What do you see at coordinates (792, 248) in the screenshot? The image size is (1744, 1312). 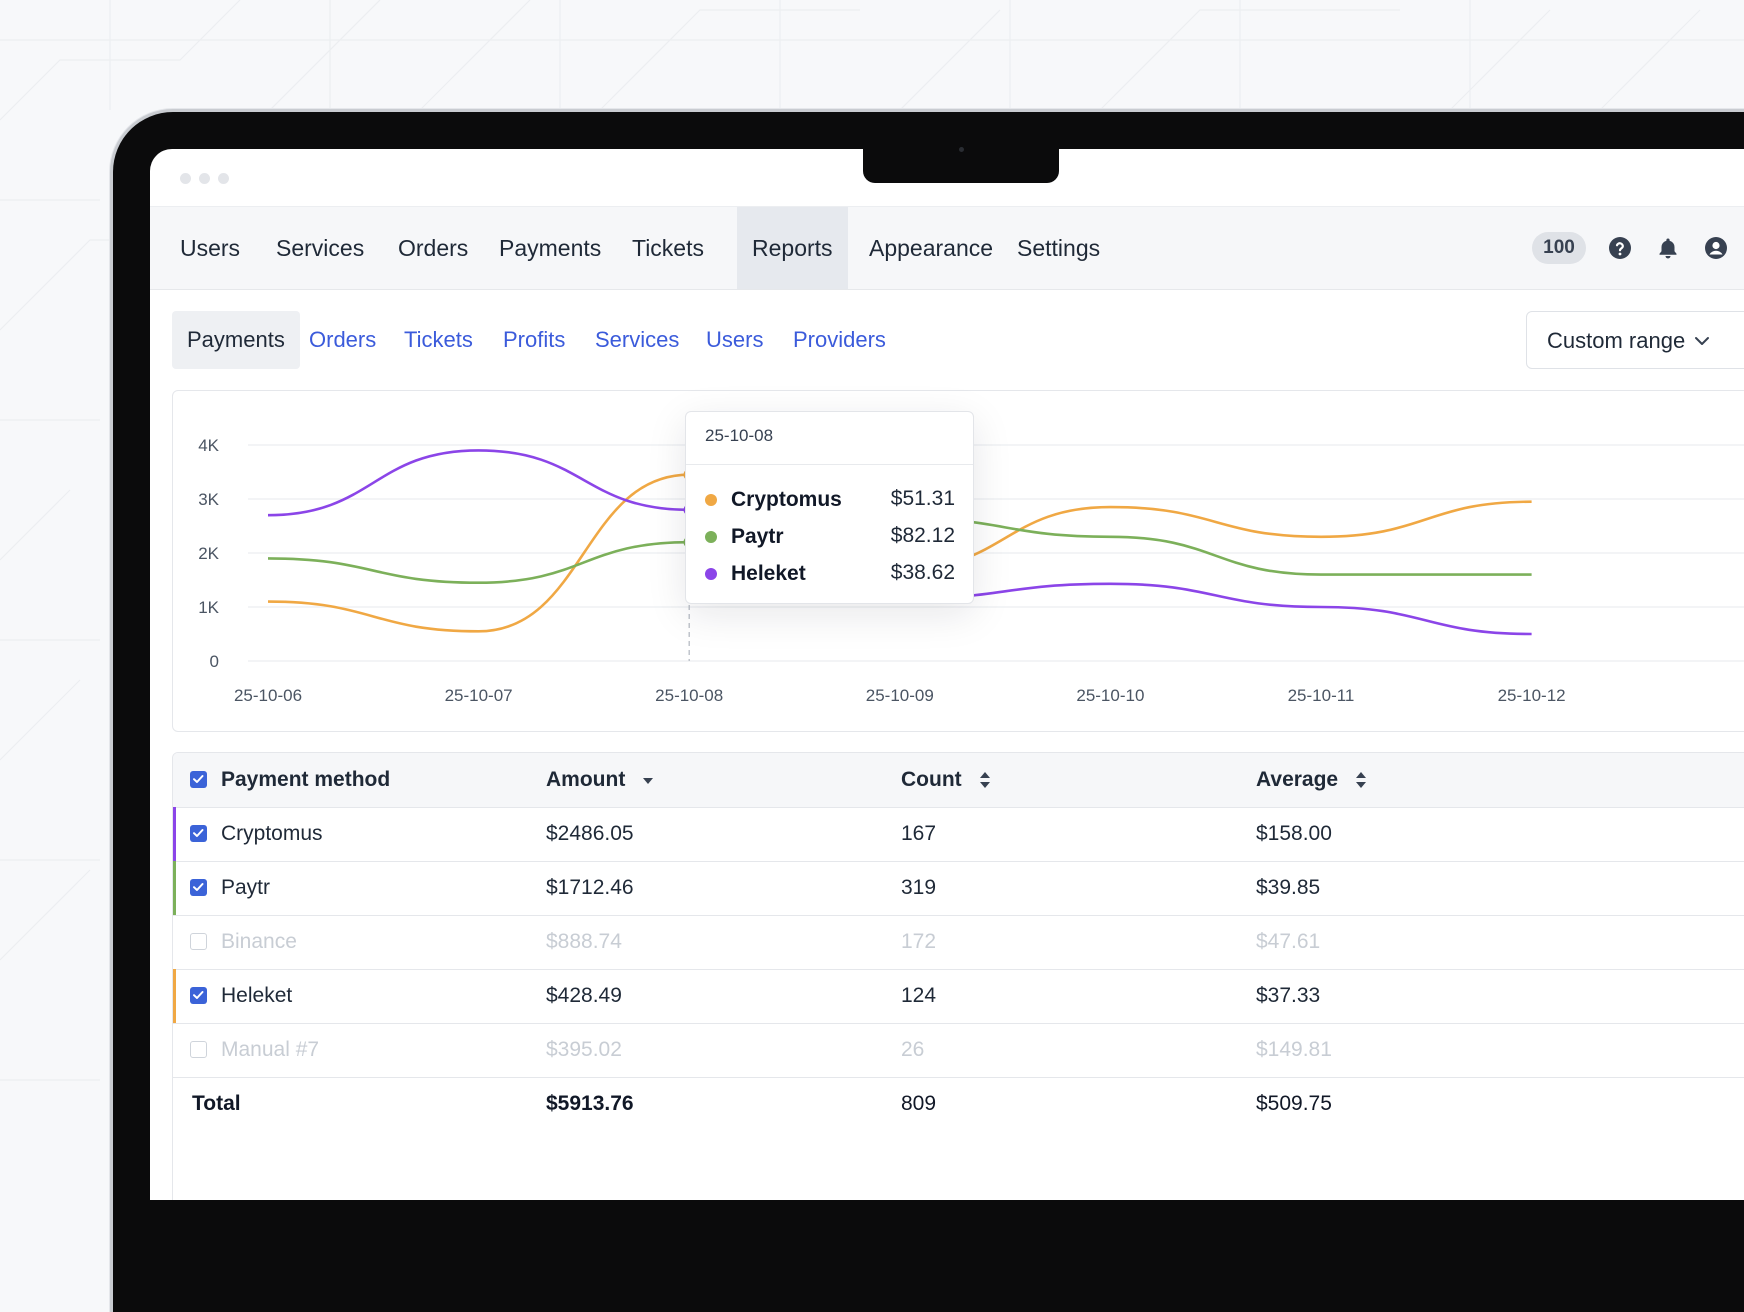 I see `nav-reports: Reports` at bounding box center [792, 248].